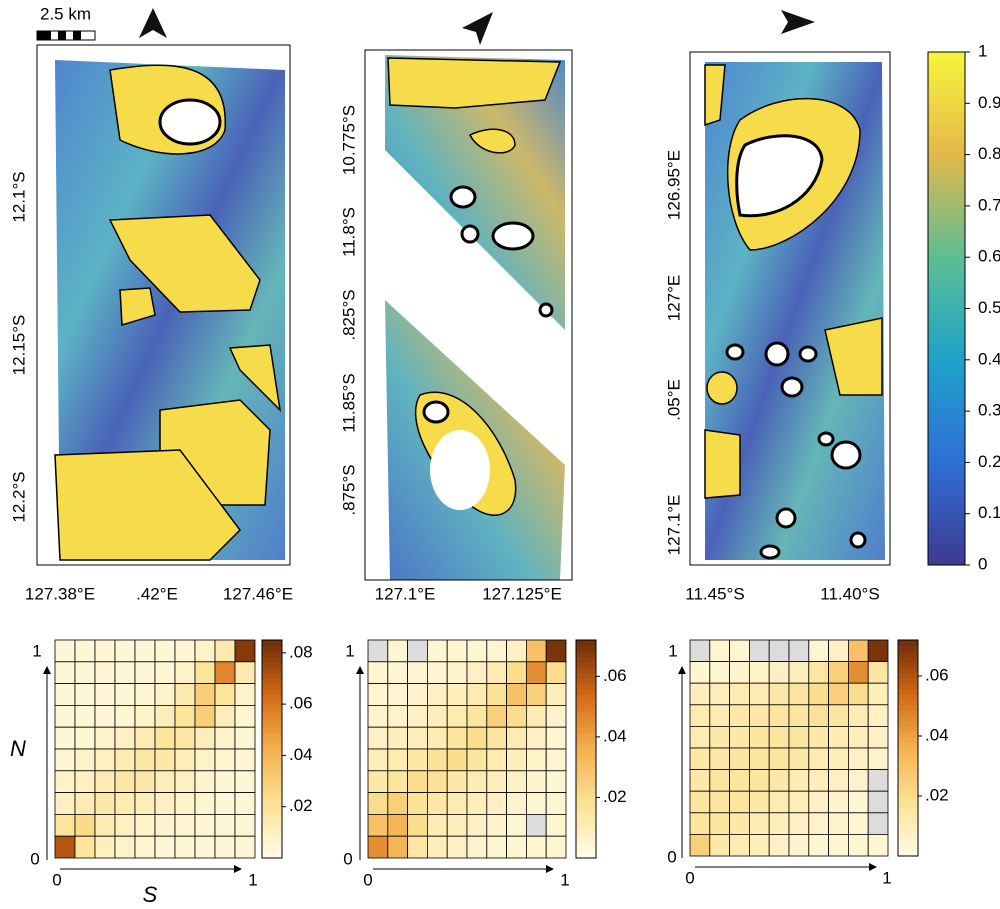  Describe the element at coordinates (989, 410) in the screenshot. I see `colorbar-label: 0.3` at that location.